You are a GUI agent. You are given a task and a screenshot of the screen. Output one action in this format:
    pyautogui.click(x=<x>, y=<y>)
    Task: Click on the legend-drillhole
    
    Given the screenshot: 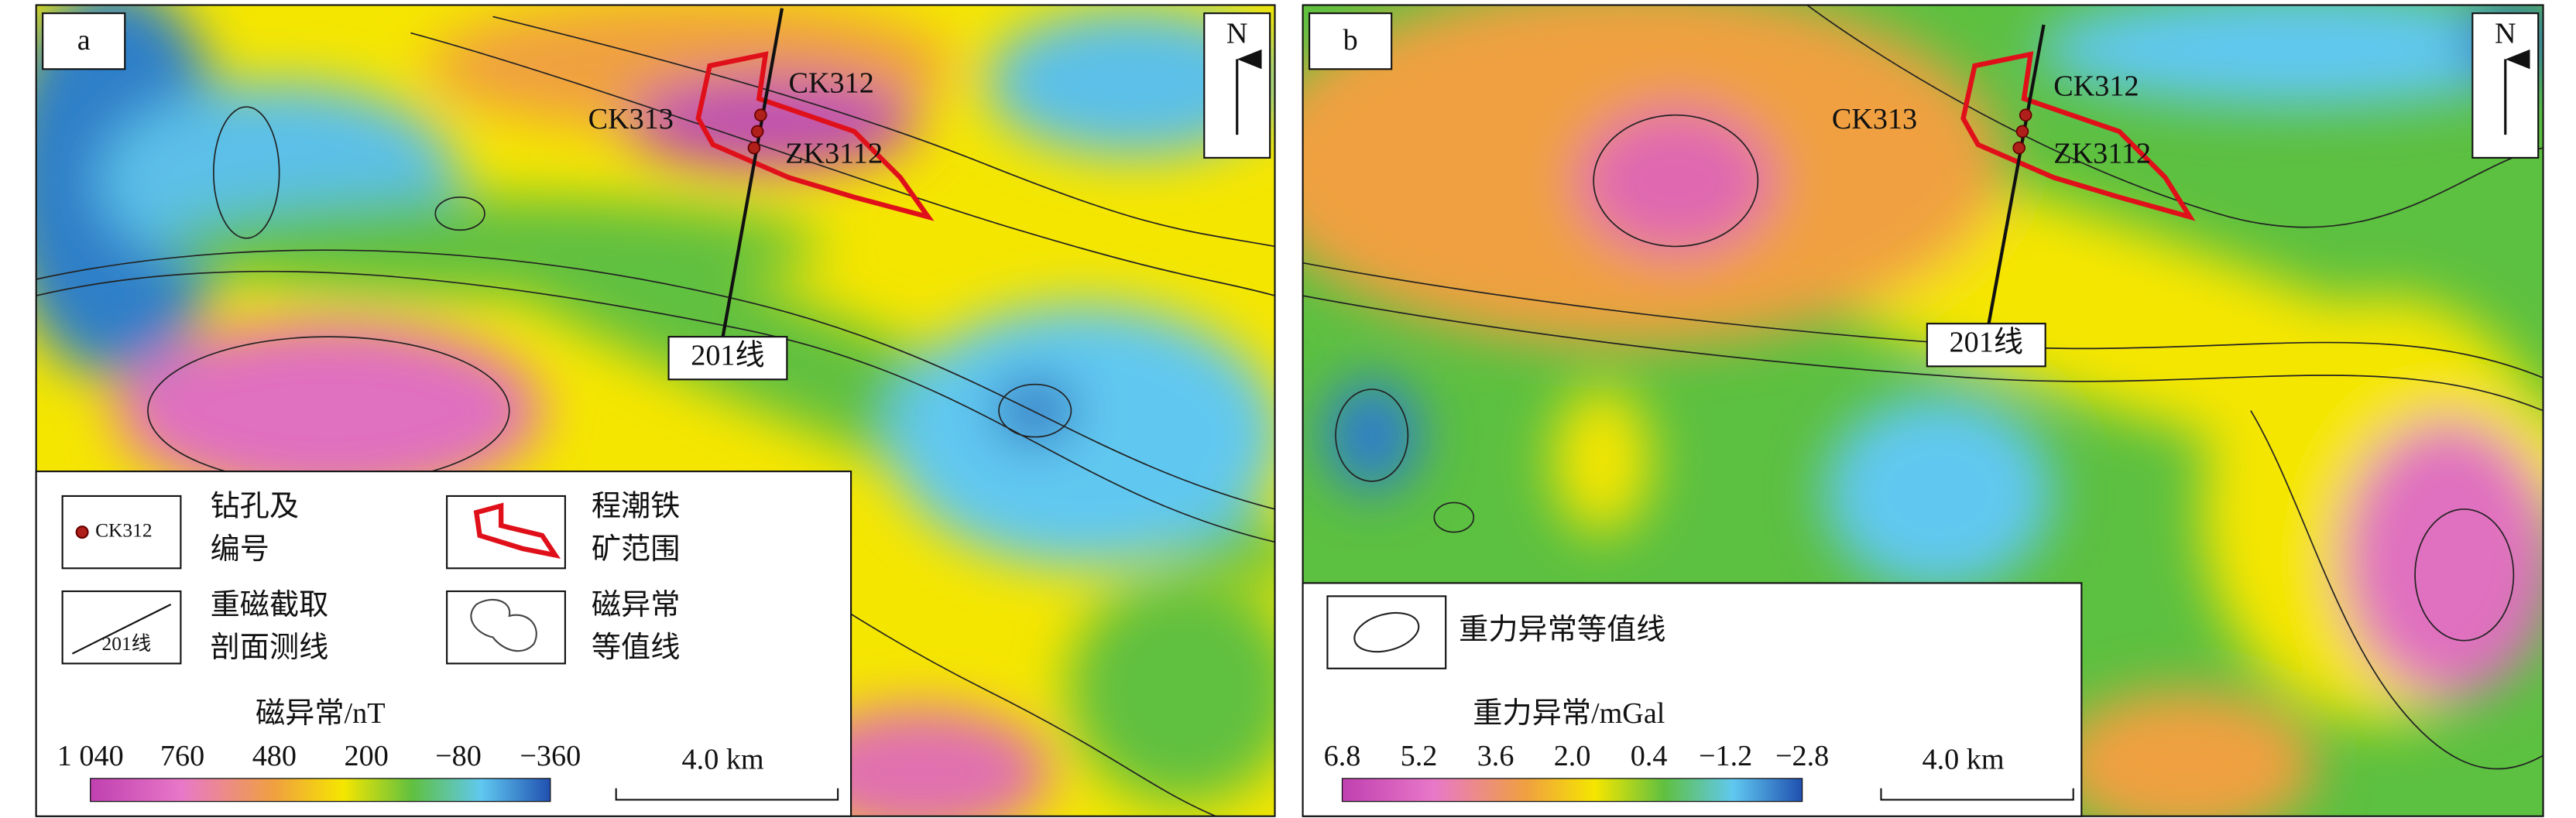 What is the action you would take?
    pyautogui.click(x=82, y=532)
    